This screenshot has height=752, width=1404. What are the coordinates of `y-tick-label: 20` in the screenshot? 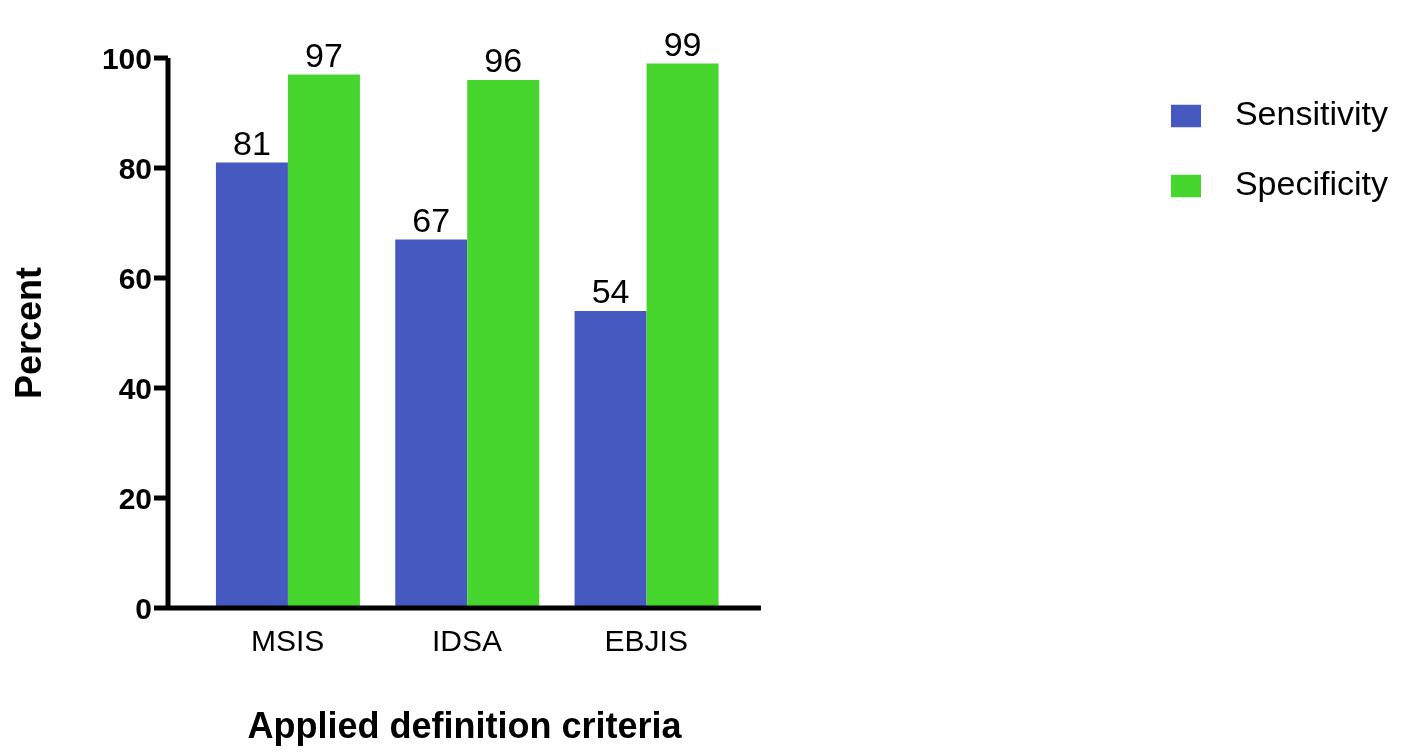 It's located at (135, 498).